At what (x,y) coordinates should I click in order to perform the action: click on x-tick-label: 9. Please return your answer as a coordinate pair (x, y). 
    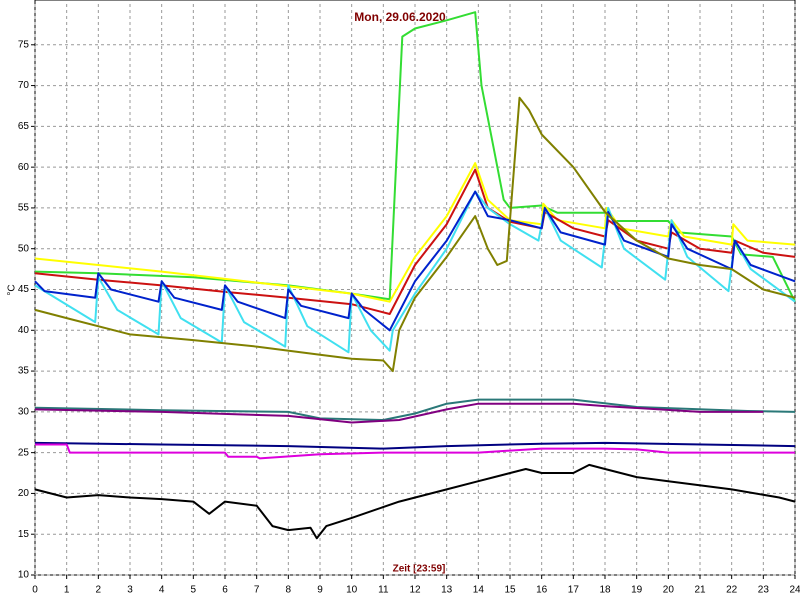
    Looking at the image, I should click on (320, 590).